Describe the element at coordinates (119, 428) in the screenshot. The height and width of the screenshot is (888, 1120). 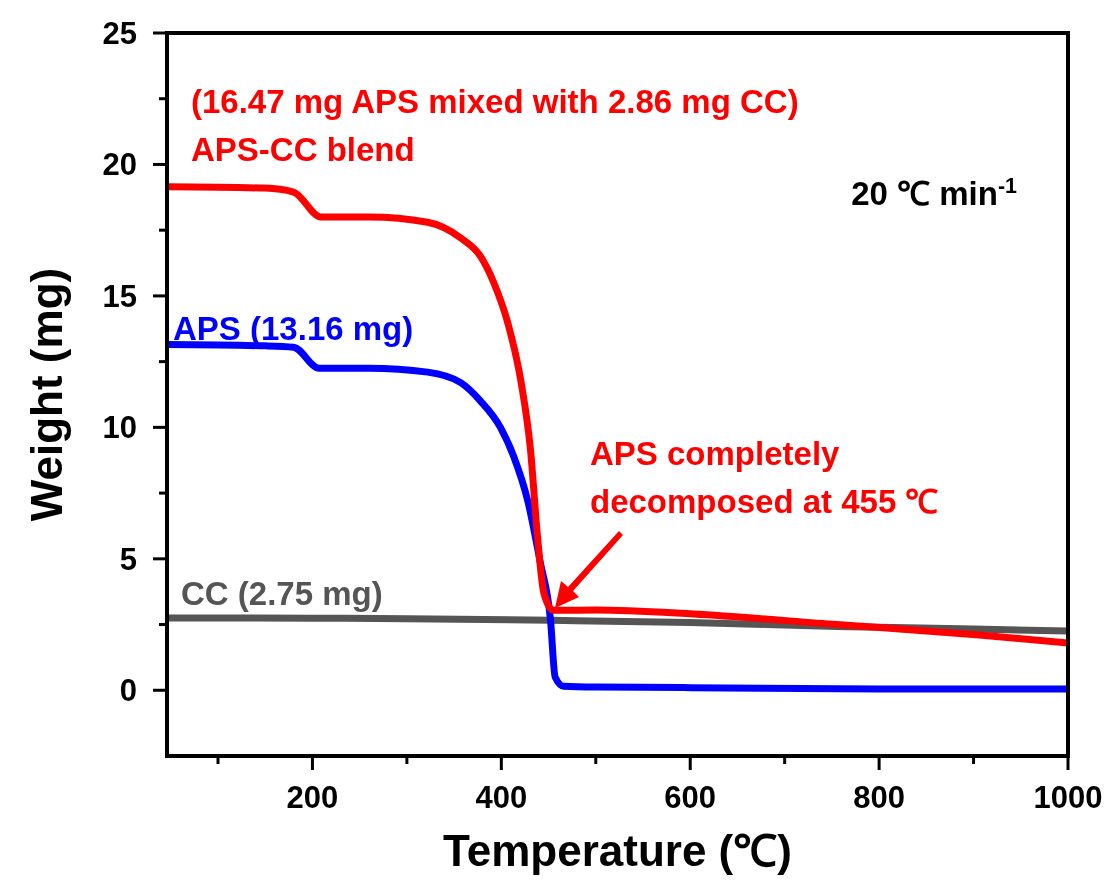
I see `y-tick-label: 10` at that location.